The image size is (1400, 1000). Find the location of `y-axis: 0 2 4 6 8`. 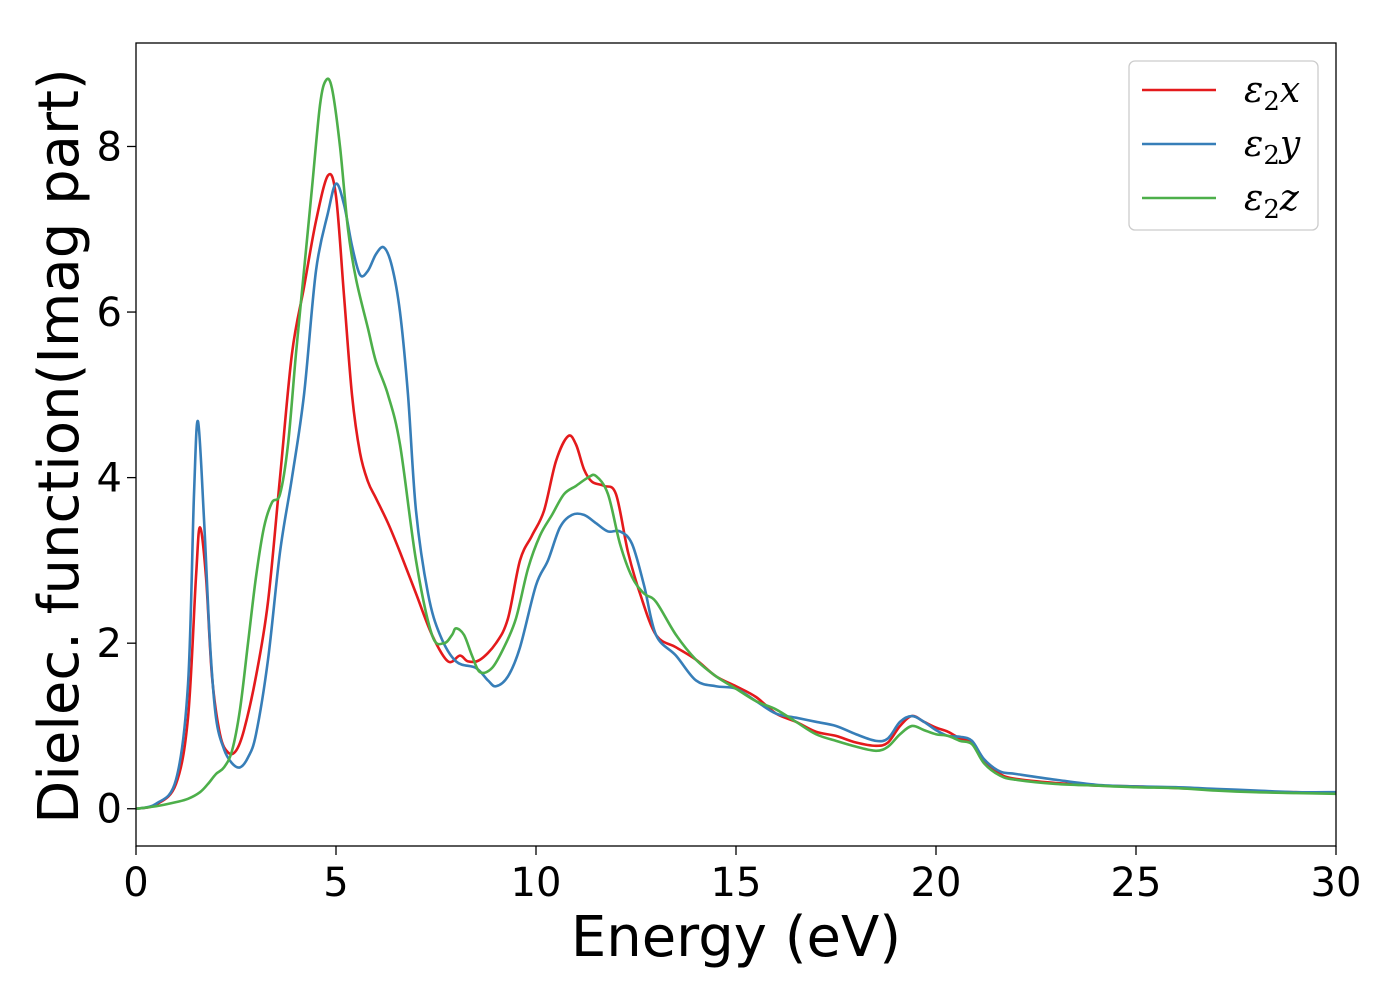

y-axis: 0 2 4 6 8 is located at coordinates (116, 478).